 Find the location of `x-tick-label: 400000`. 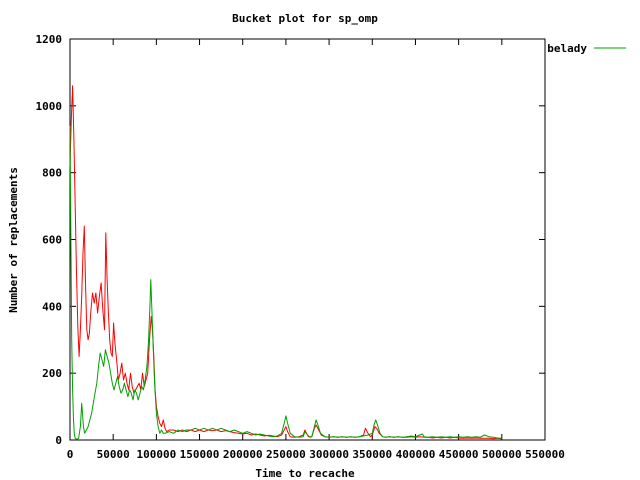

x-tick-label: 400000 is located at coordinates (416, 454).